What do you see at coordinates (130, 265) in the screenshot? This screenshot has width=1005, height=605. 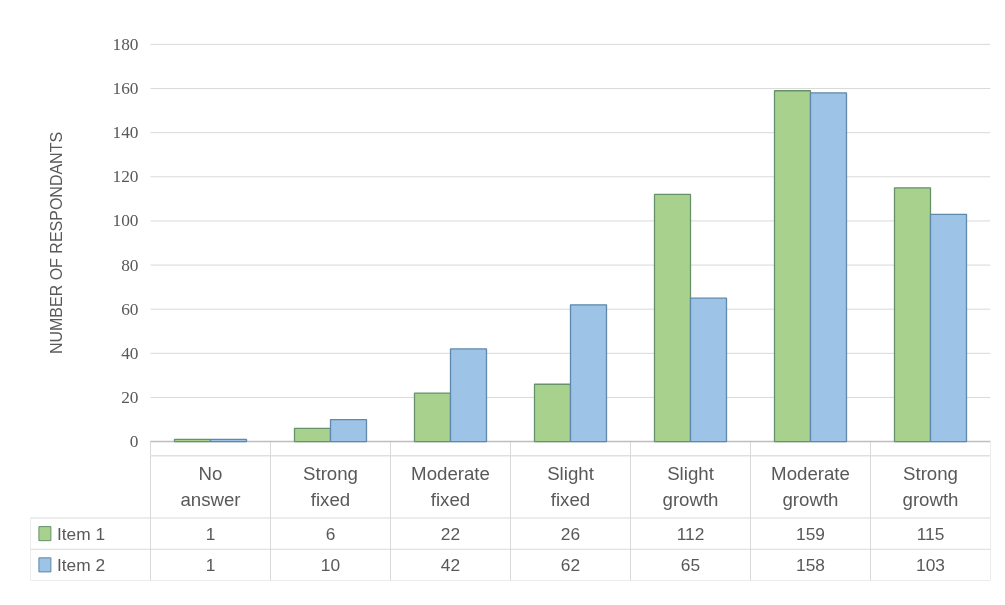 I see `y-tick-label: 80` at bounding box center [130, 265].